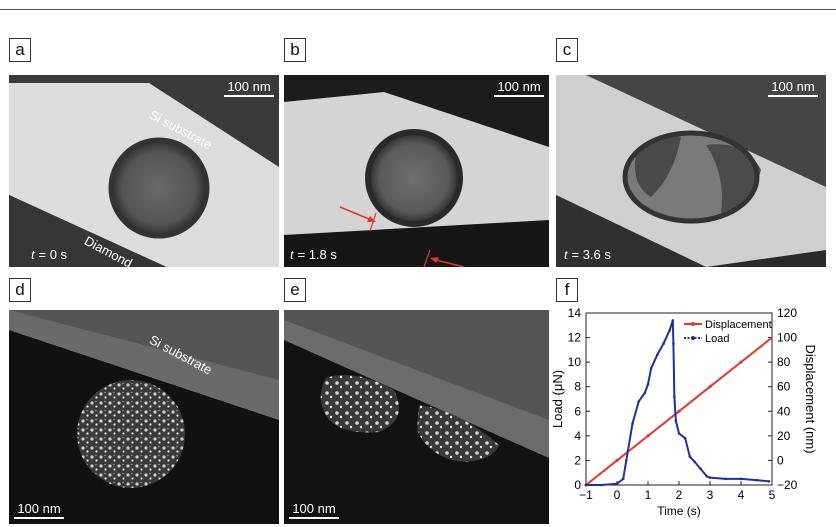 The height and width of the screenshot is (527, 836). Describe the element at coordinates (772, 495) in the screenshot. I see `x-tick-label-6: 5` at that location.